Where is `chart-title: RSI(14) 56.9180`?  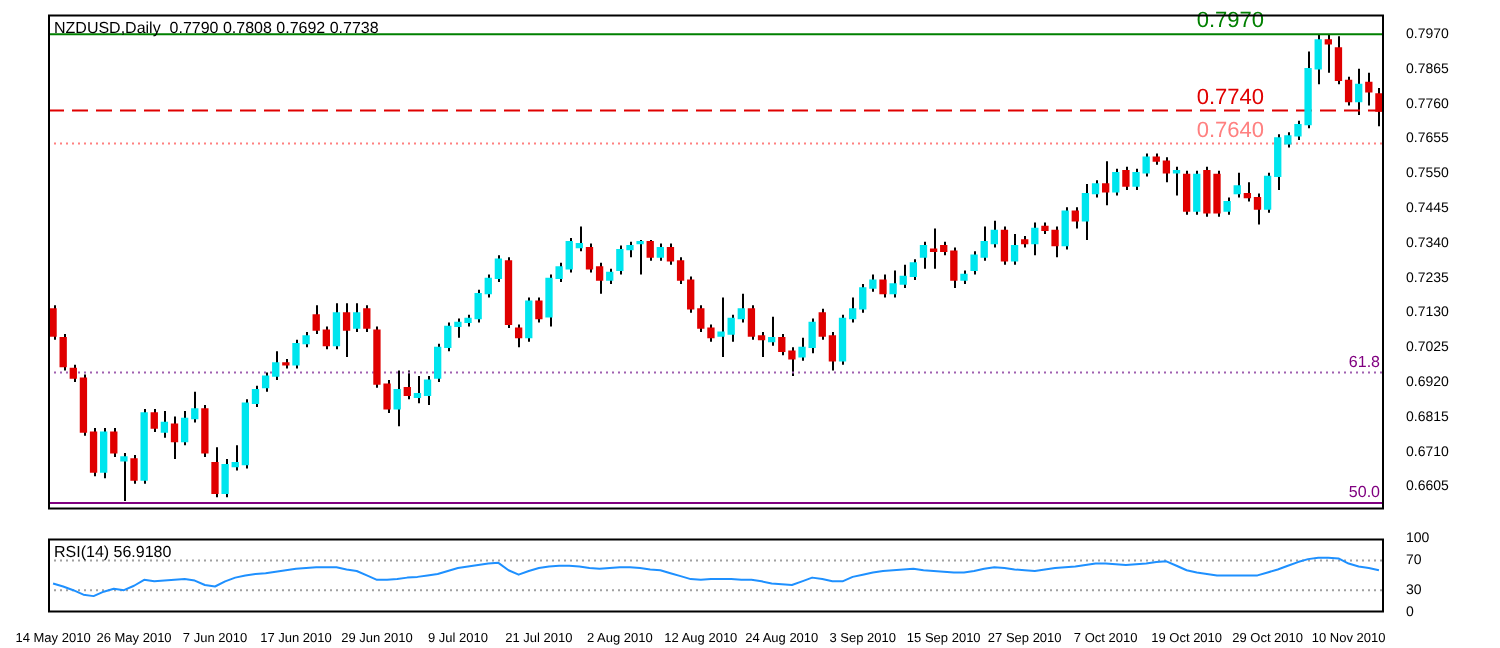
chart-title: RSI(14) 56.9180 is located at coordinates (113, 551).